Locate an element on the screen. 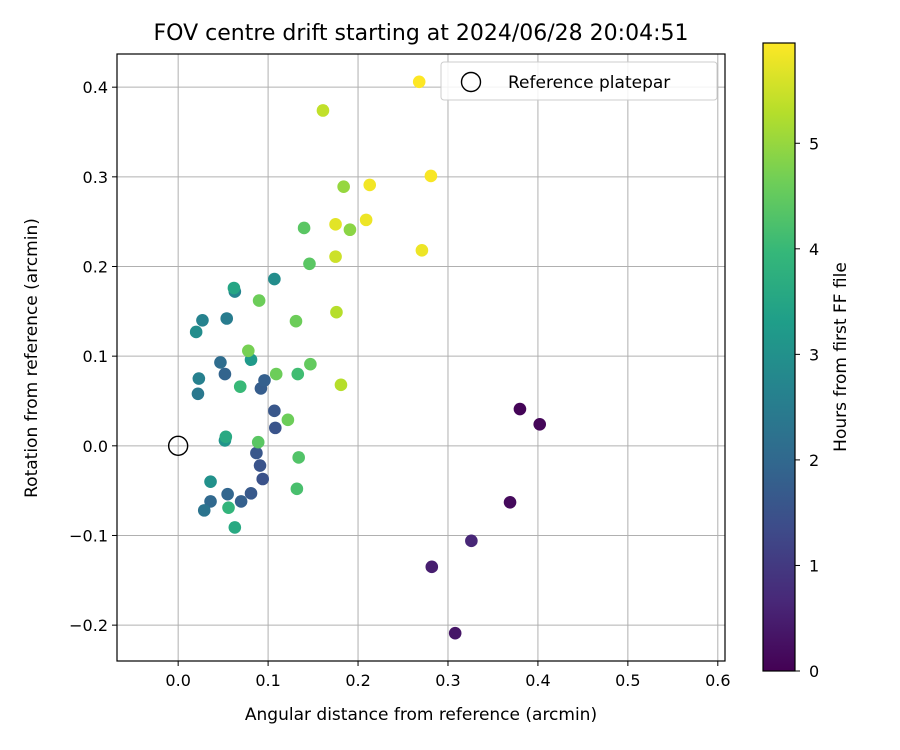  reference-marker-group is located at coordinates (178, 446).